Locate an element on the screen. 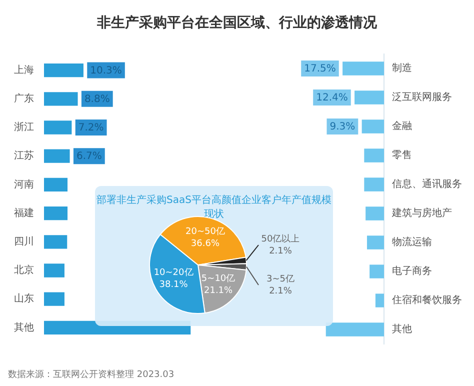  data-label: 6.7% is located at coordinates (89, 156).